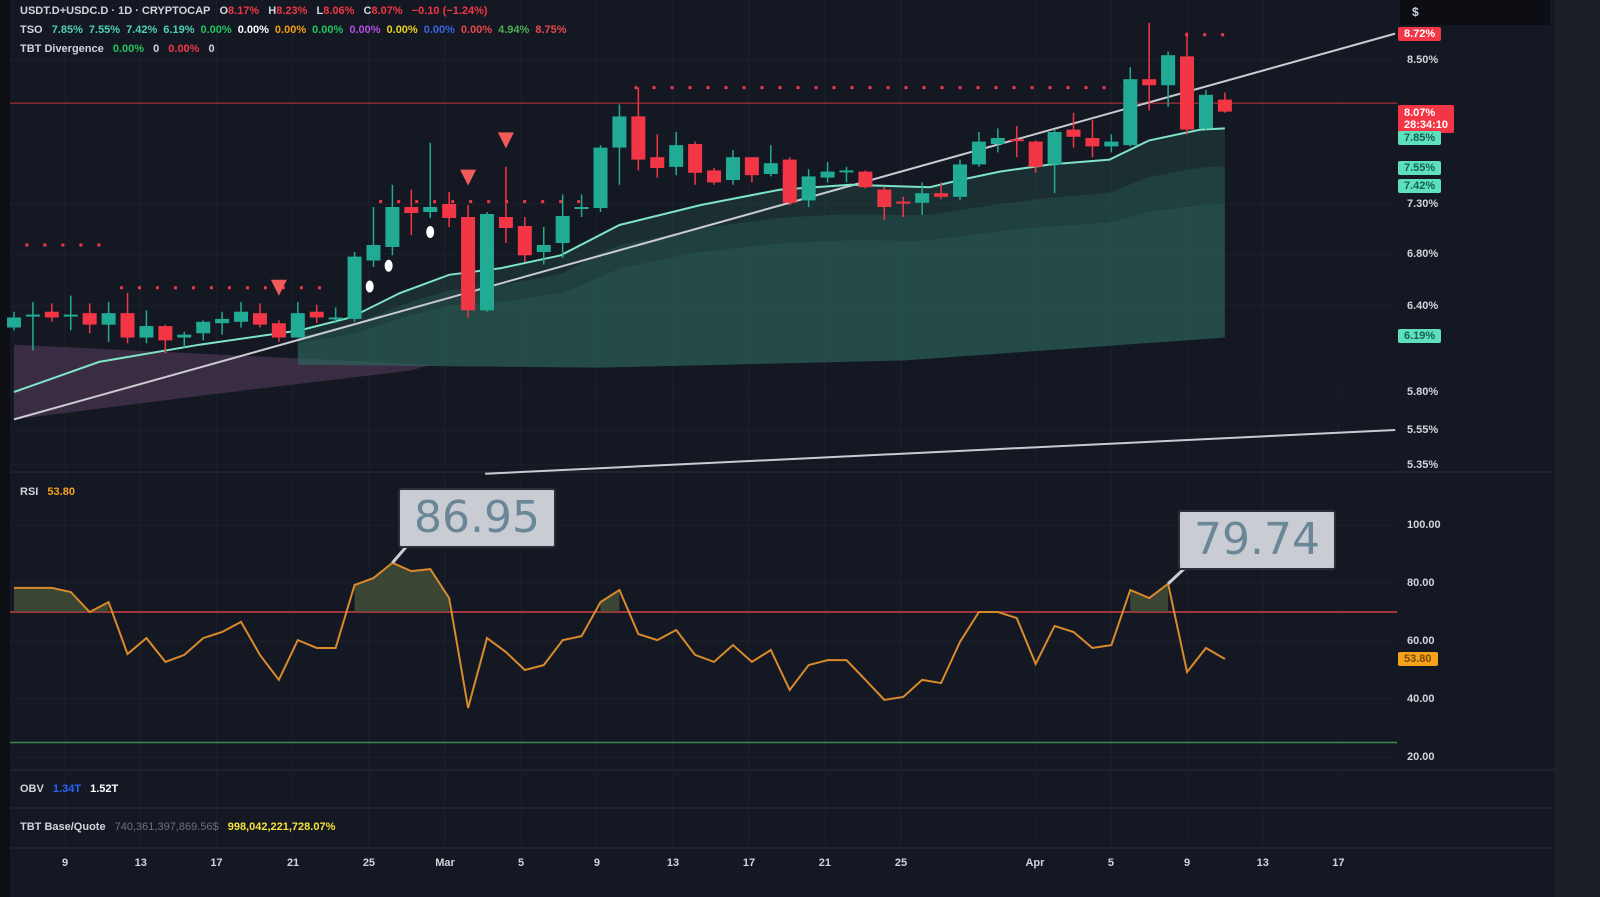  I want to click on rsi-line, so click(620, 635).